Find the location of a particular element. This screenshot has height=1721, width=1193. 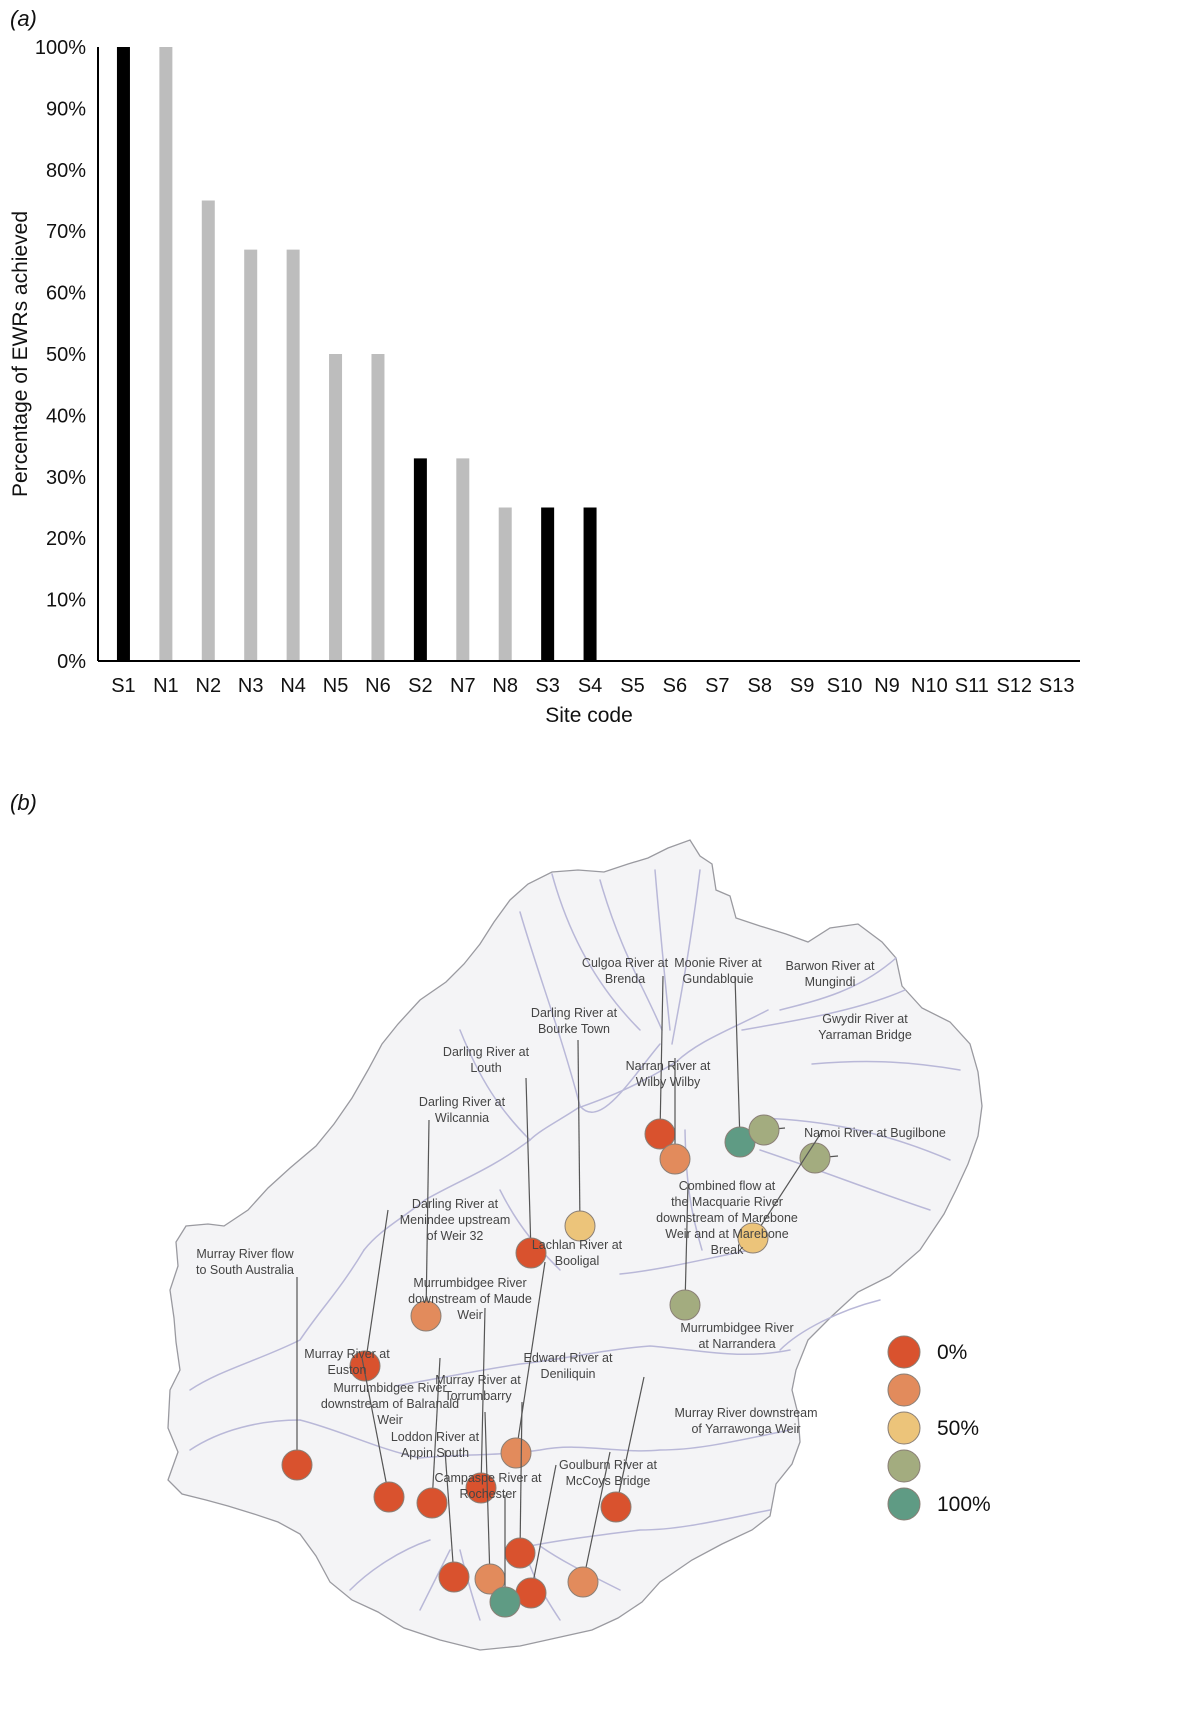

x-tick-label: N9 is located at coordinates (887, 686).